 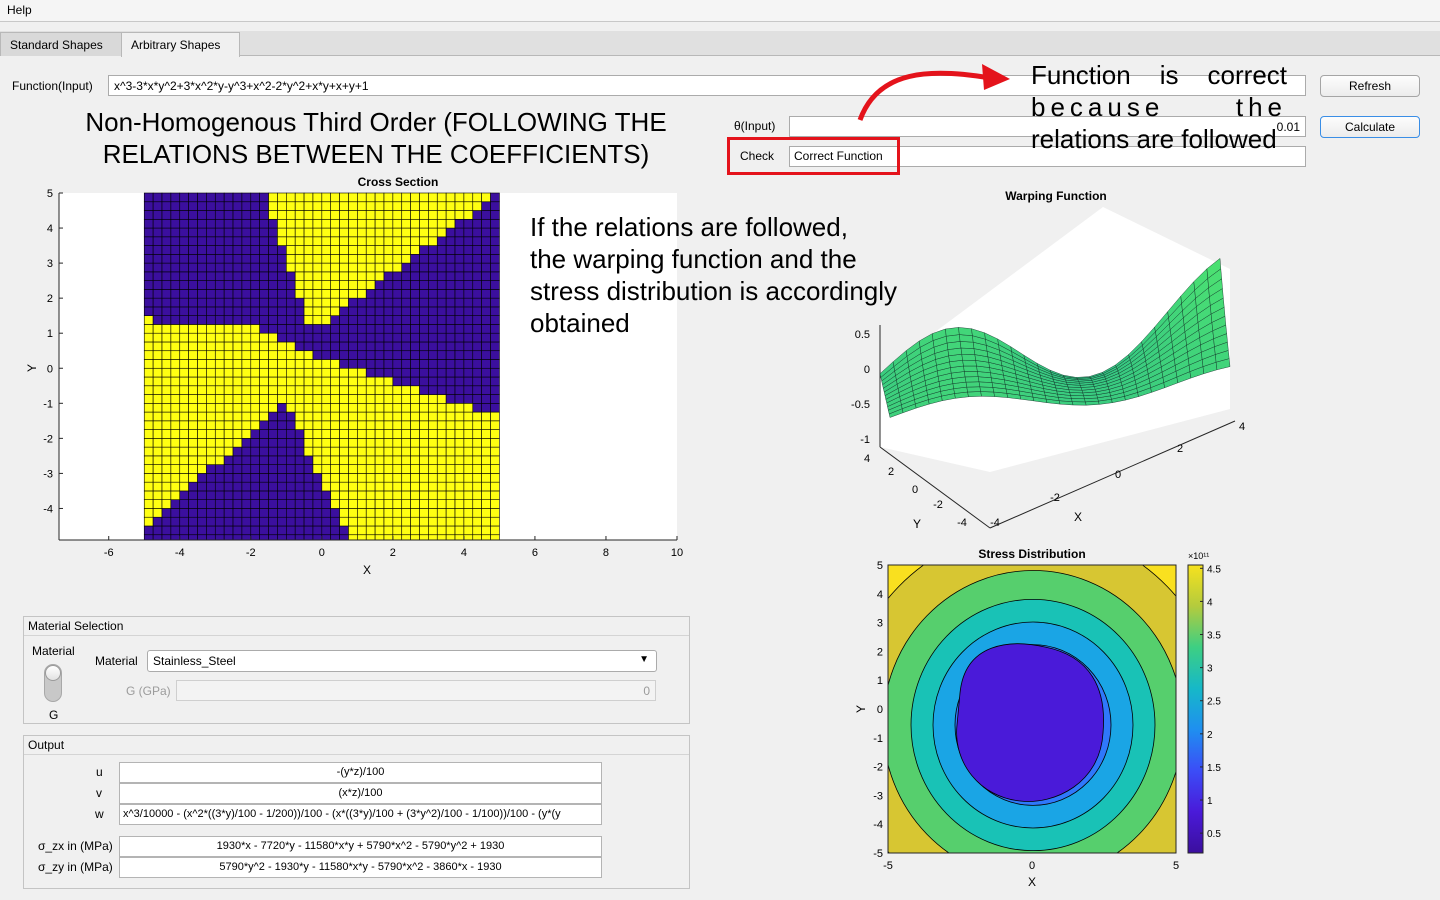 I want to click on y-tick-label: -1, so click(x=48, y=404).